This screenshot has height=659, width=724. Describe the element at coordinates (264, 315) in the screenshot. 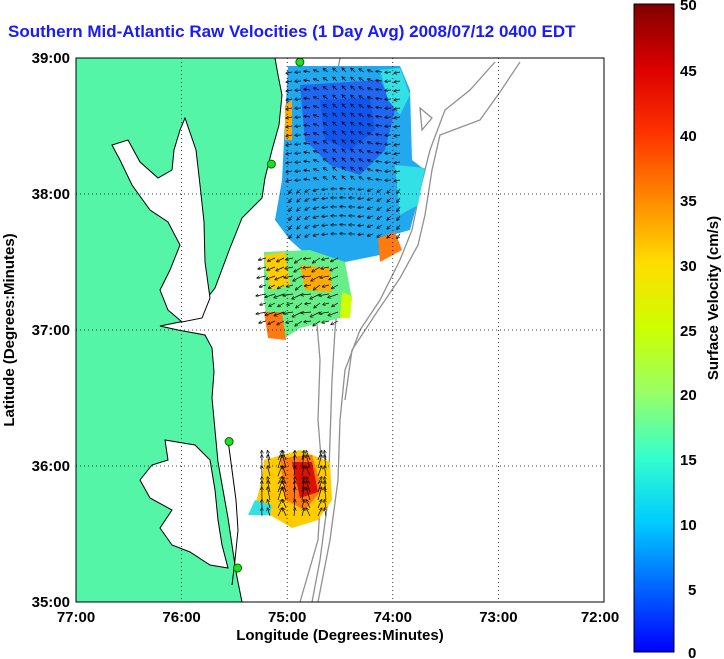

I see `radar-stations` at that location.